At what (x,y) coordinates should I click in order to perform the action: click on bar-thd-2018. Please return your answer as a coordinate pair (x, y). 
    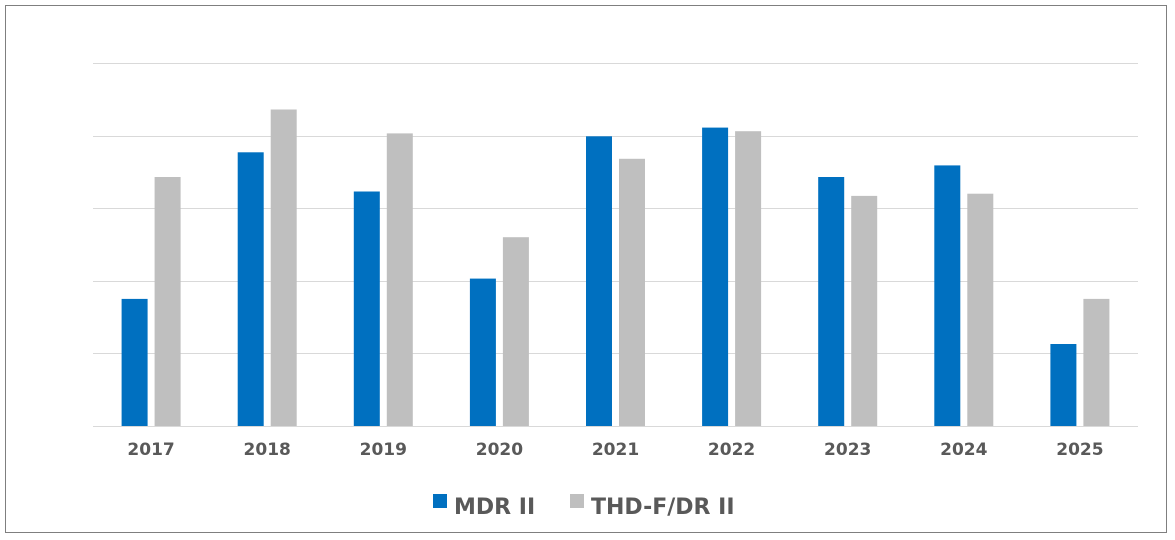
    Looking at the image, I should click on (283, 267).